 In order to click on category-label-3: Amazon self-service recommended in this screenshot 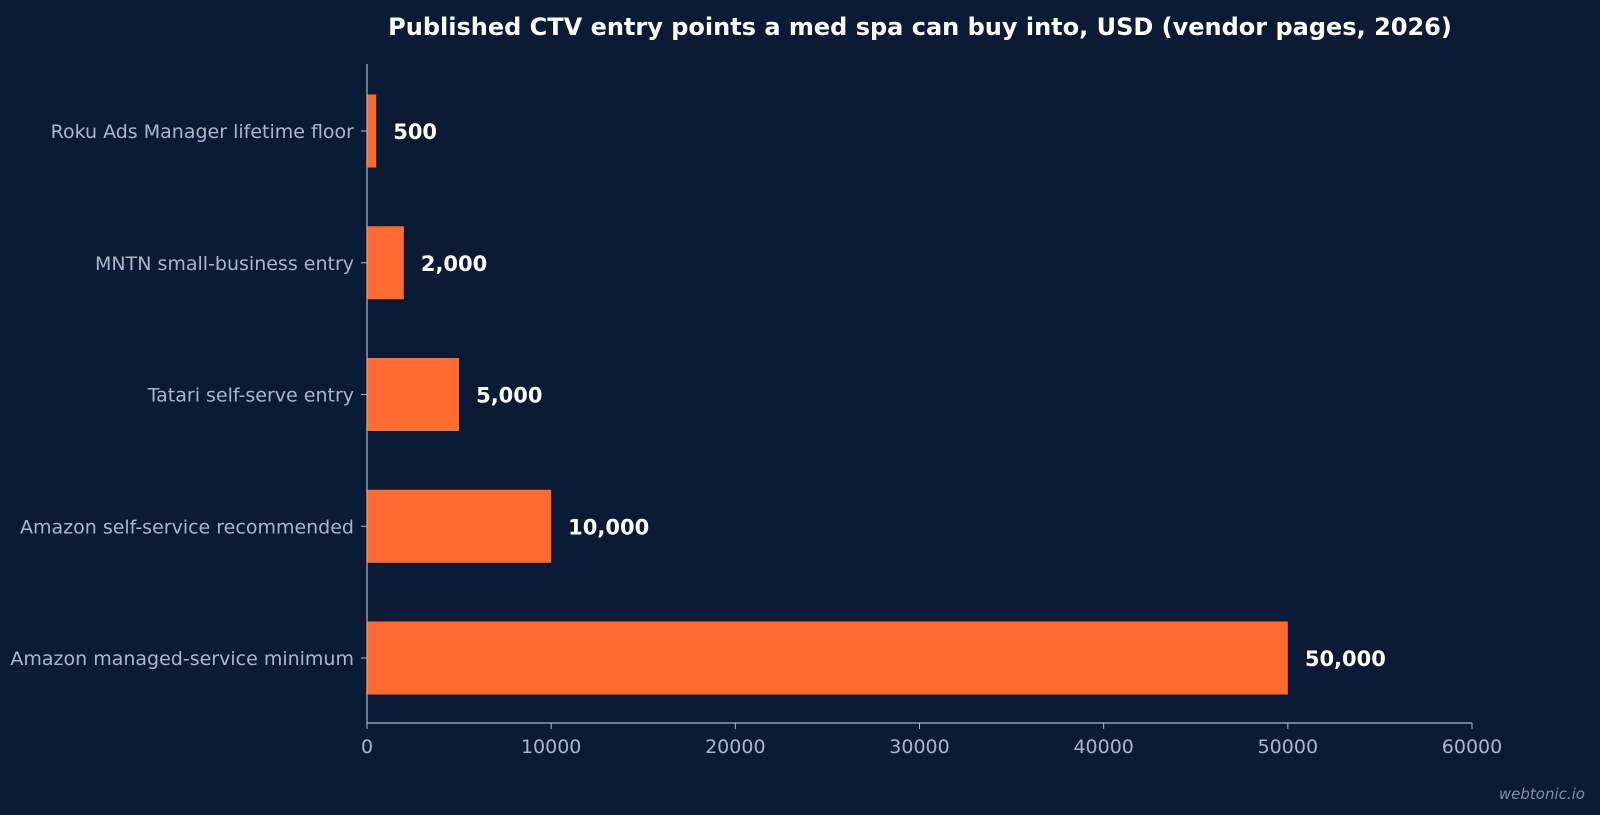, I will do `click(187, 527)`.